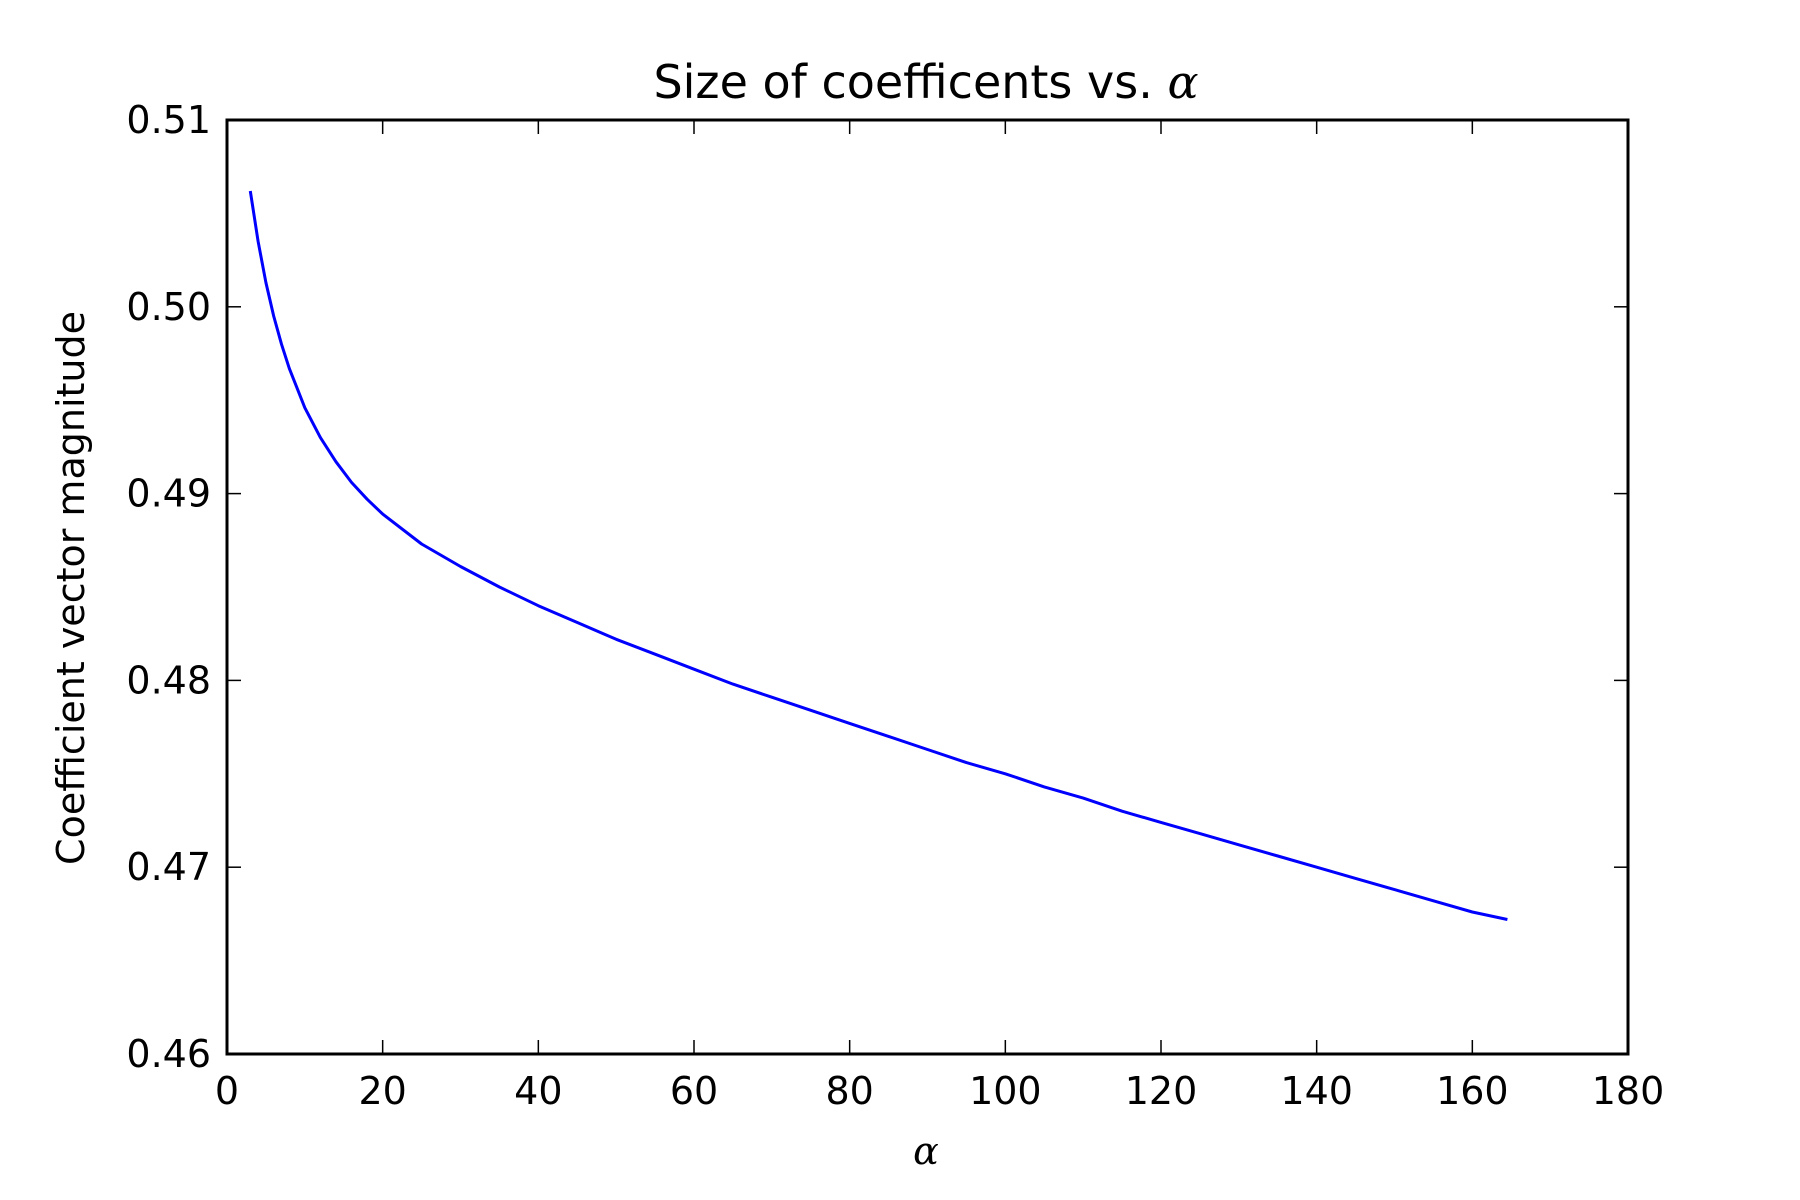 Image resolution: width=1800 pixels, height=1200 pixels. I want to click on x-tick-label: 140, so click(1316, 1091).